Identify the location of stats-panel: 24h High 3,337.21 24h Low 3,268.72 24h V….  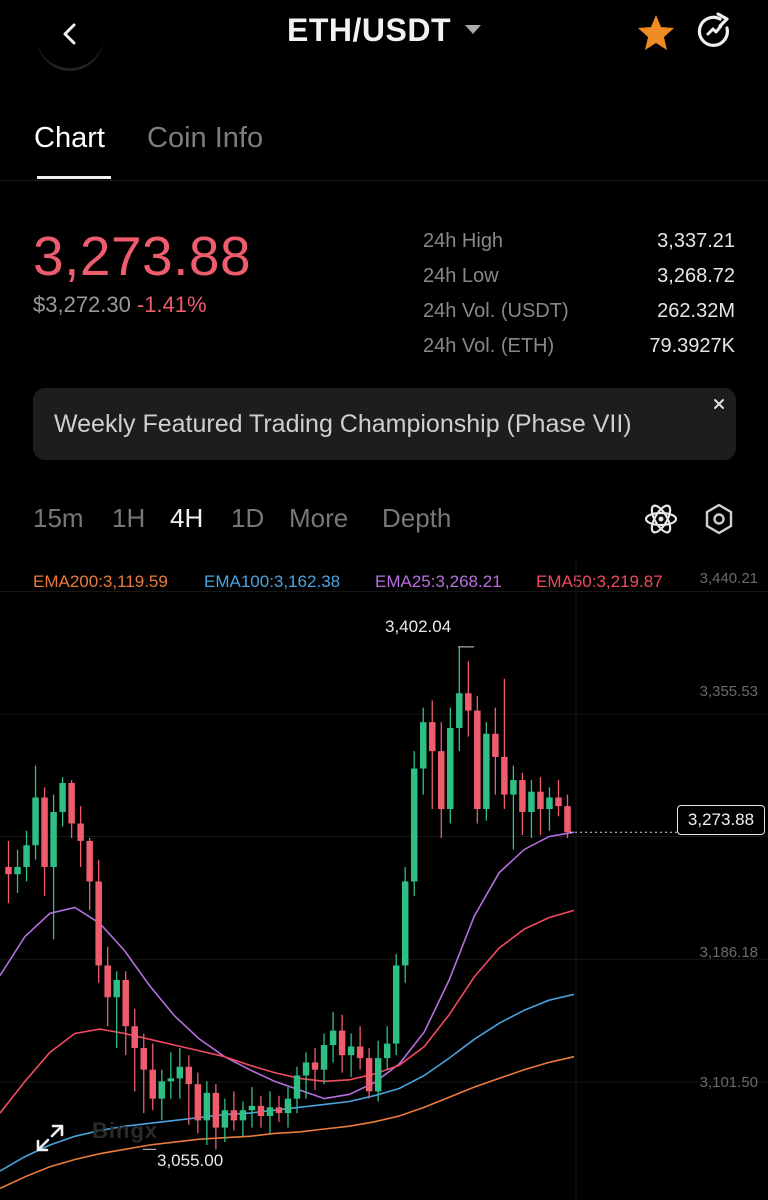
(579, 300).